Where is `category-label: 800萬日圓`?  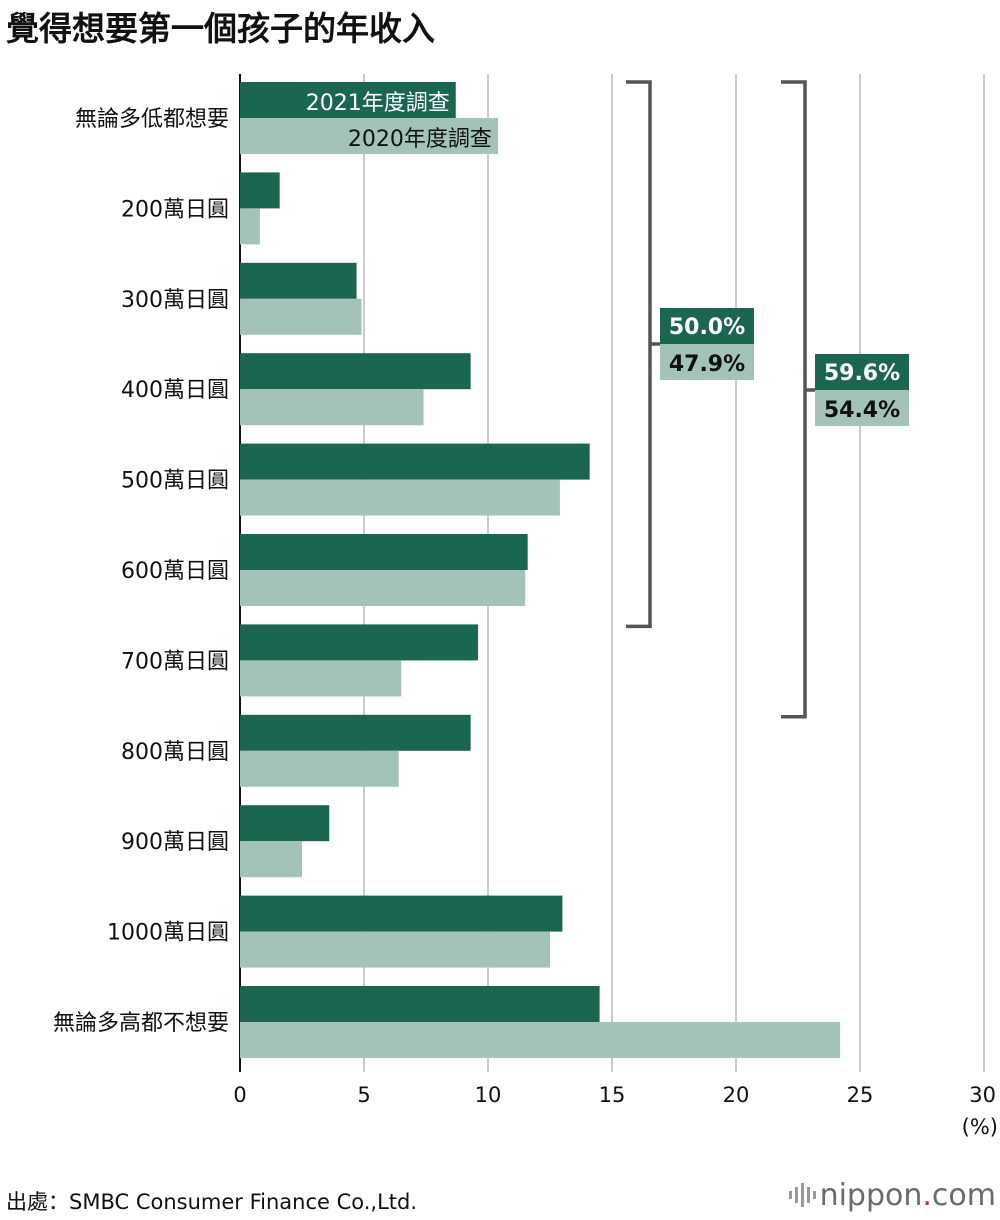
category-label: 800萬日圓 is located at coordinates (175, 752).